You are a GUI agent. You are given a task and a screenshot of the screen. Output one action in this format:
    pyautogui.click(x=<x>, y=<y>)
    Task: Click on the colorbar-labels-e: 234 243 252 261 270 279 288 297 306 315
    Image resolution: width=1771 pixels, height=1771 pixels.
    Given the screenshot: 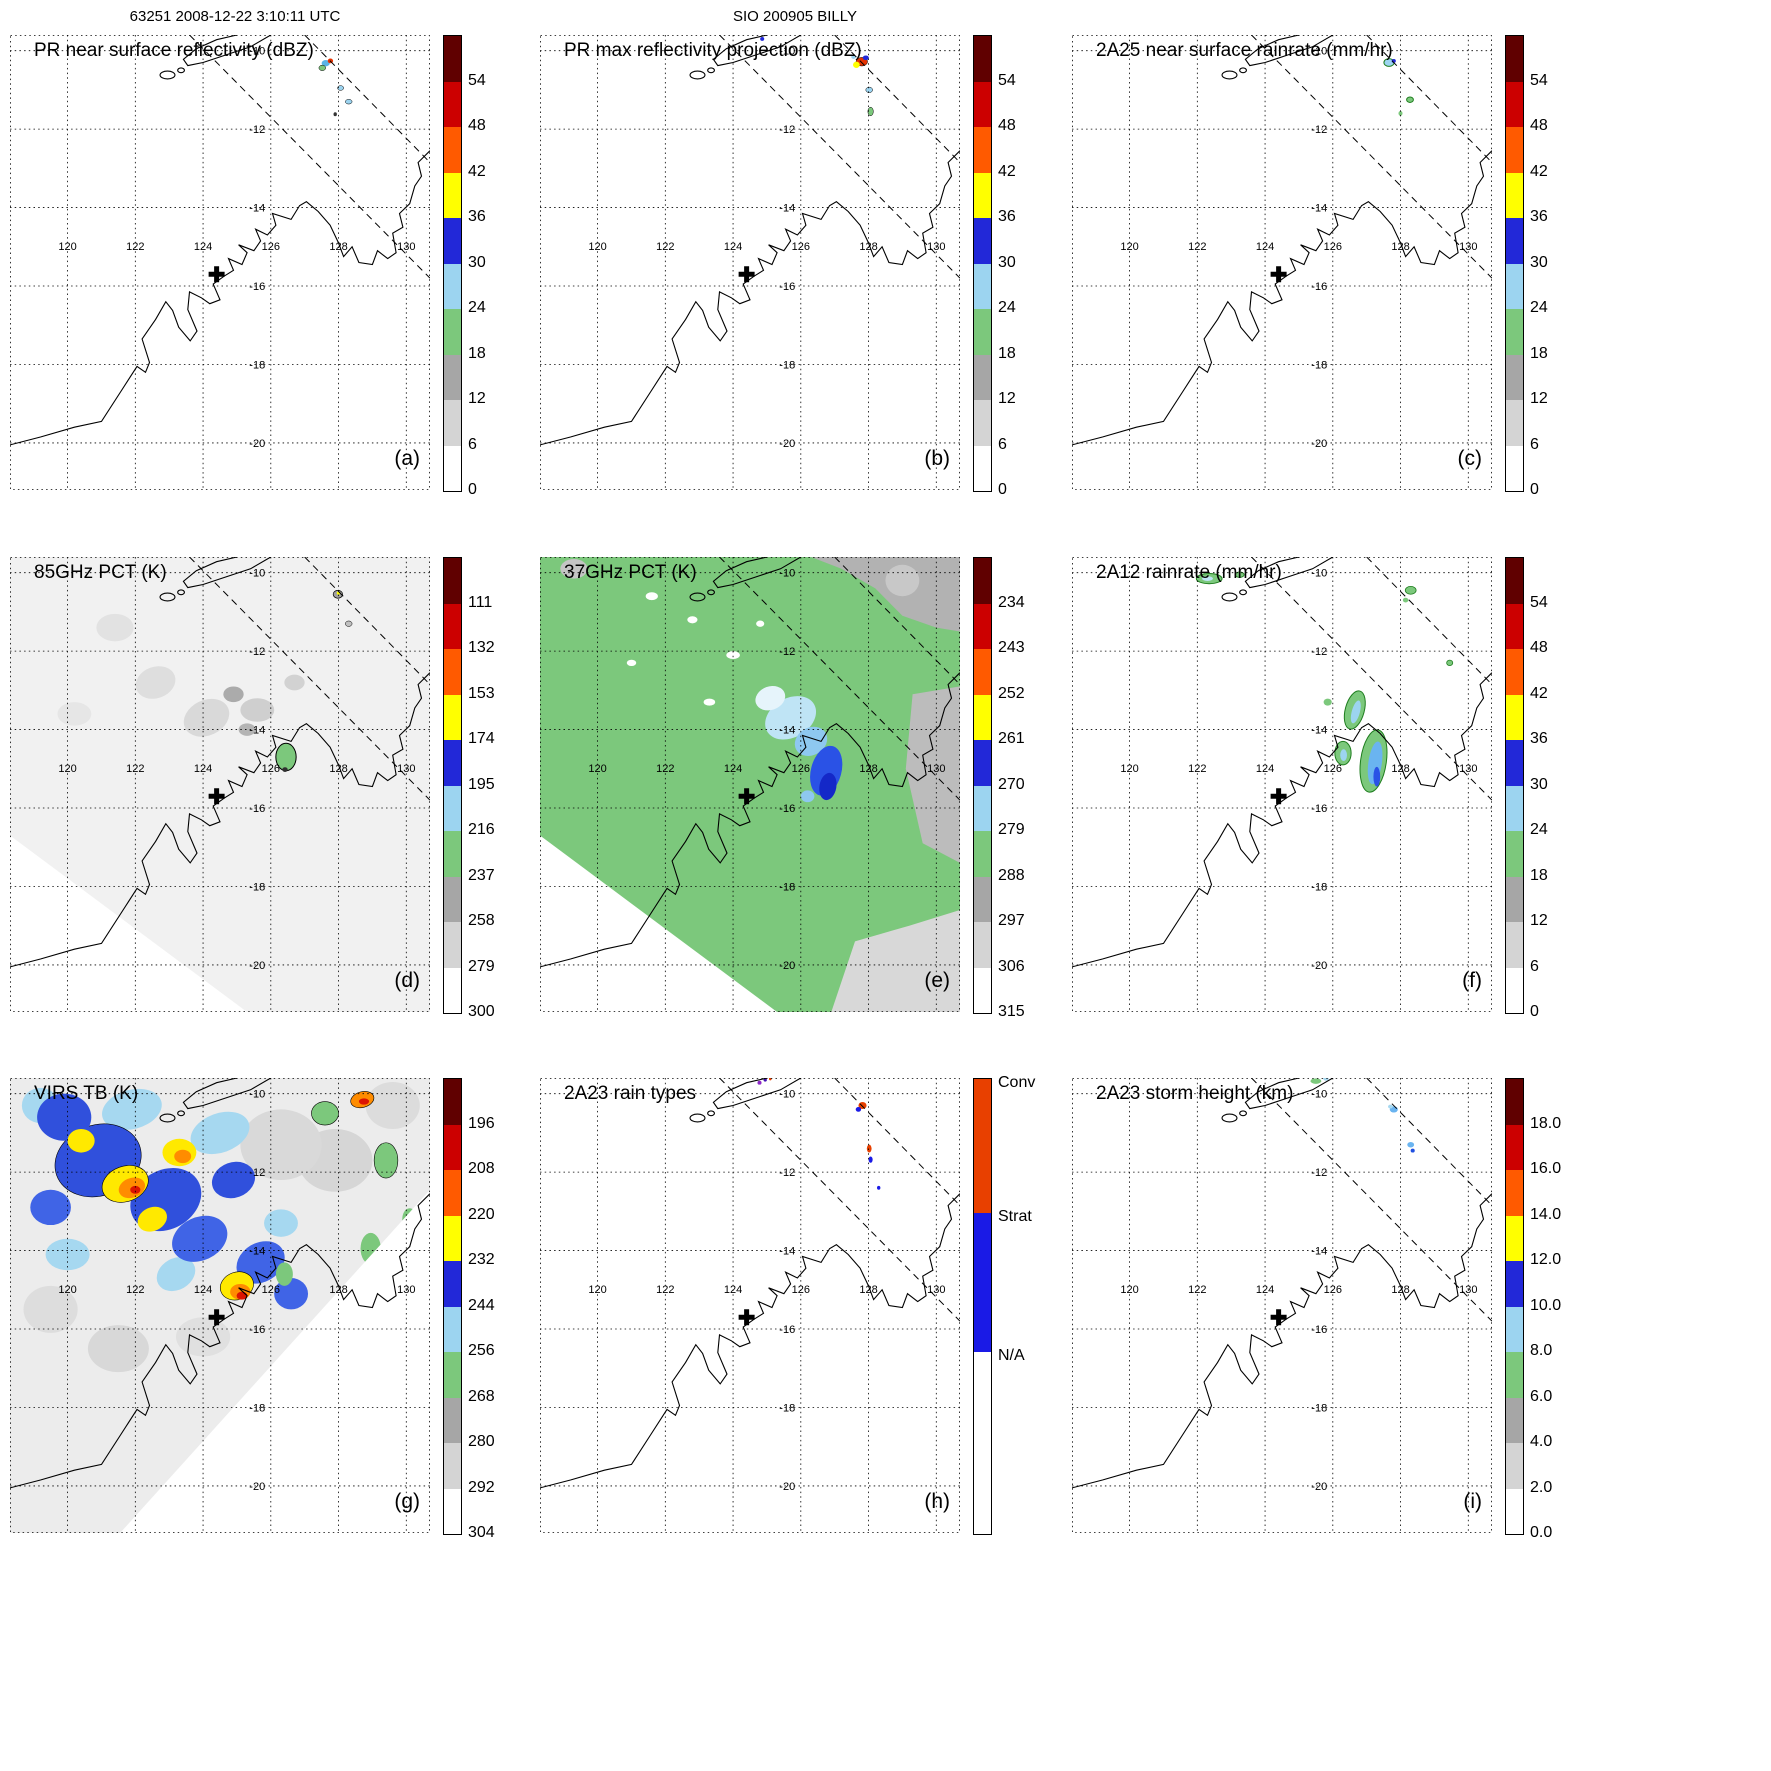 What is the action you would take?
    pyautogui.click(x=1011, y=807)
    